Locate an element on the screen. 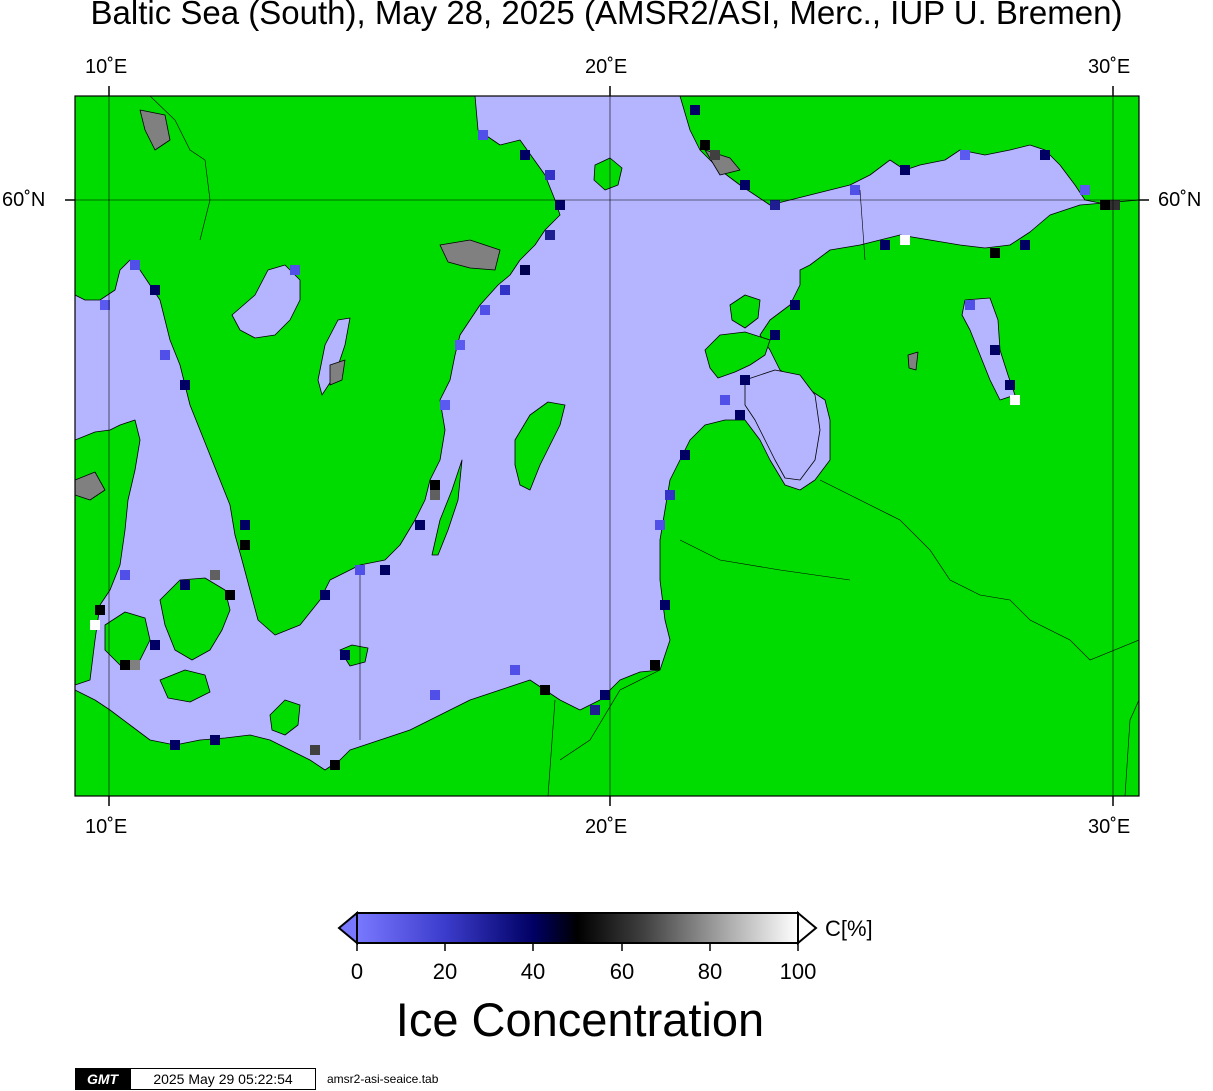 This screenshot has width=1213, height=1091. lolland-island is located at coordinates (185, 686).